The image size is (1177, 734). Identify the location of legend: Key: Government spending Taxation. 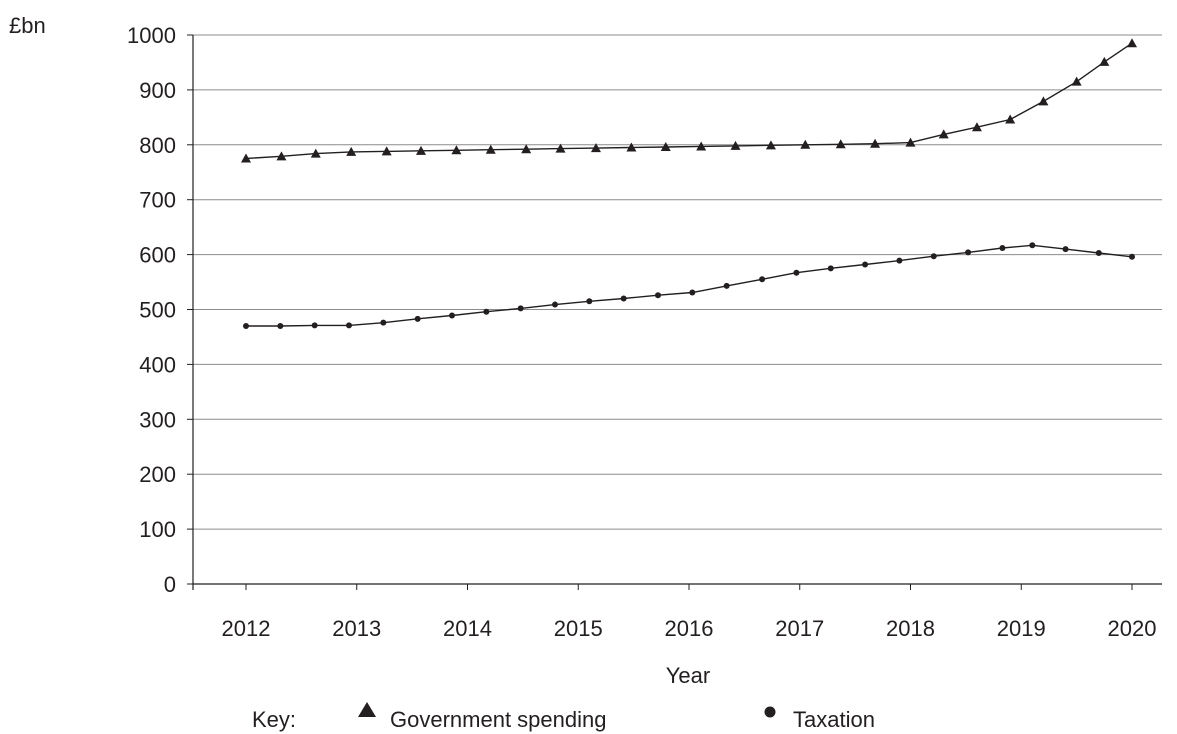
(563, 717).